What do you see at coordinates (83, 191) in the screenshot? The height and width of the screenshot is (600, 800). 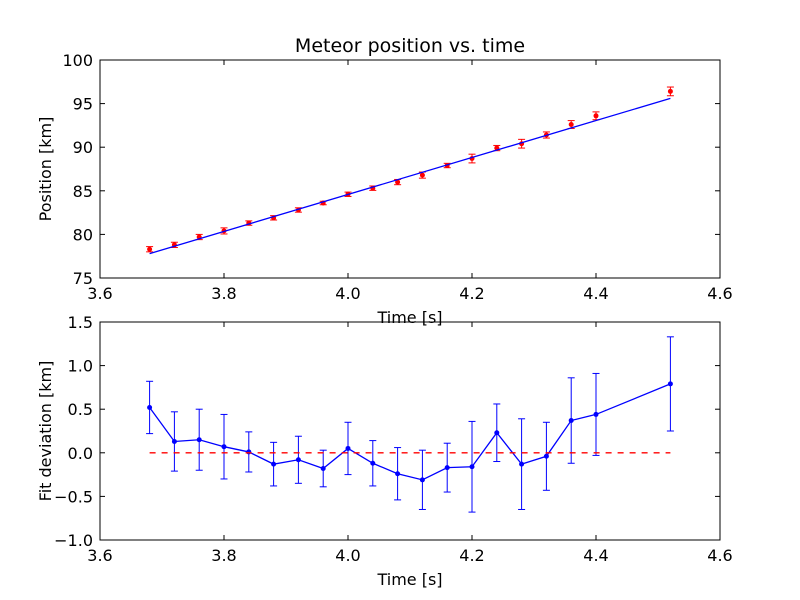 I see `y-tick-label: 85` at bounding box center [83, 191].